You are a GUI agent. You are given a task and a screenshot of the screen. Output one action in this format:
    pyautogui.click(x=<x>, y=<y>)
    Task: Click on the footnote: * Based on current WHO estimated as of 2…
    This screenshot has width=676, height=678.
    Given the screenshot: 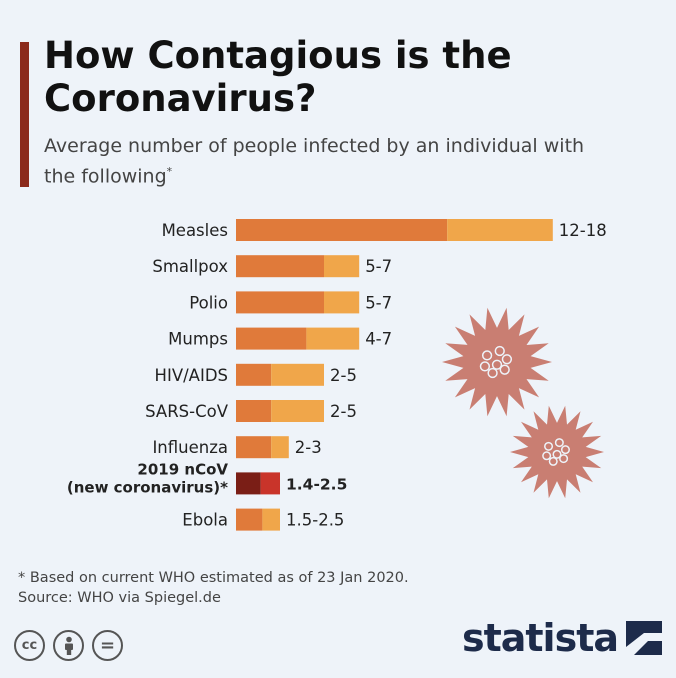 What is the action you would take?
    pyautogui.click(x=213, y=588)
    